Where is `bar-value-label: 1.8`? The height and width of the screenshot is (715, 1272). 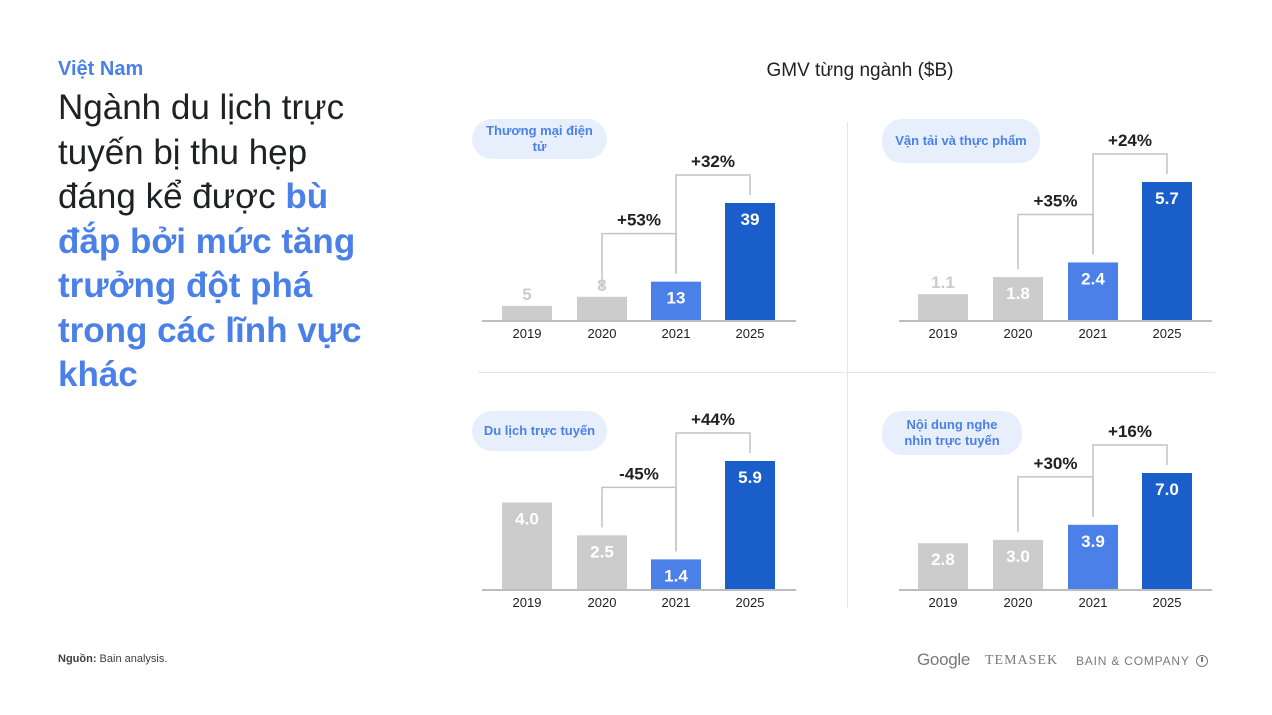 bar-value-label: 1.8 is located at coordinates (1018, 293).